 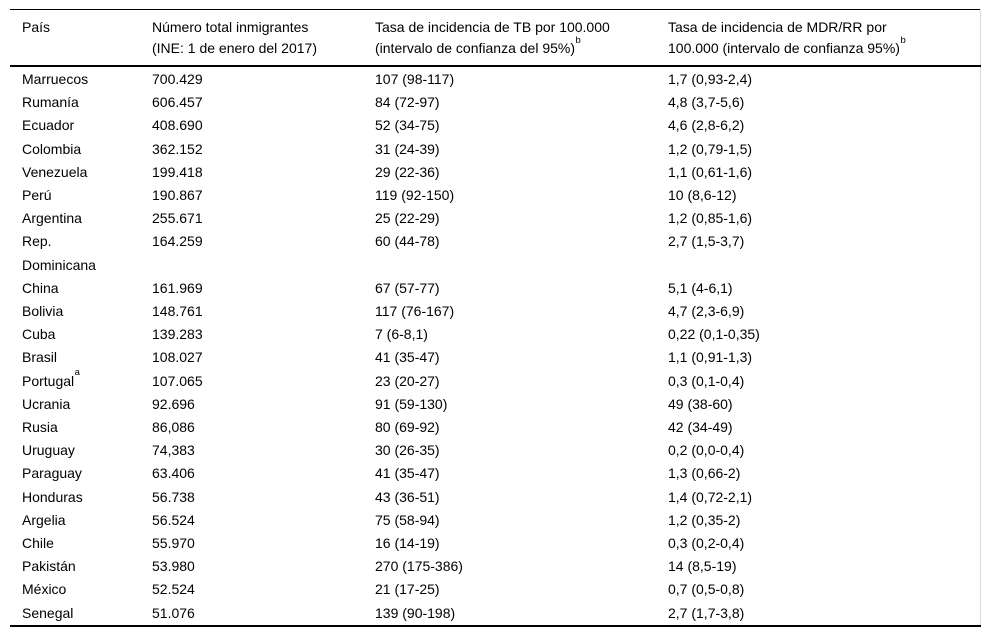 What do you see at coordinates (177, 79) in the screenshot?
I see `cell-text: 700.429` at bounding box center [177, 79].